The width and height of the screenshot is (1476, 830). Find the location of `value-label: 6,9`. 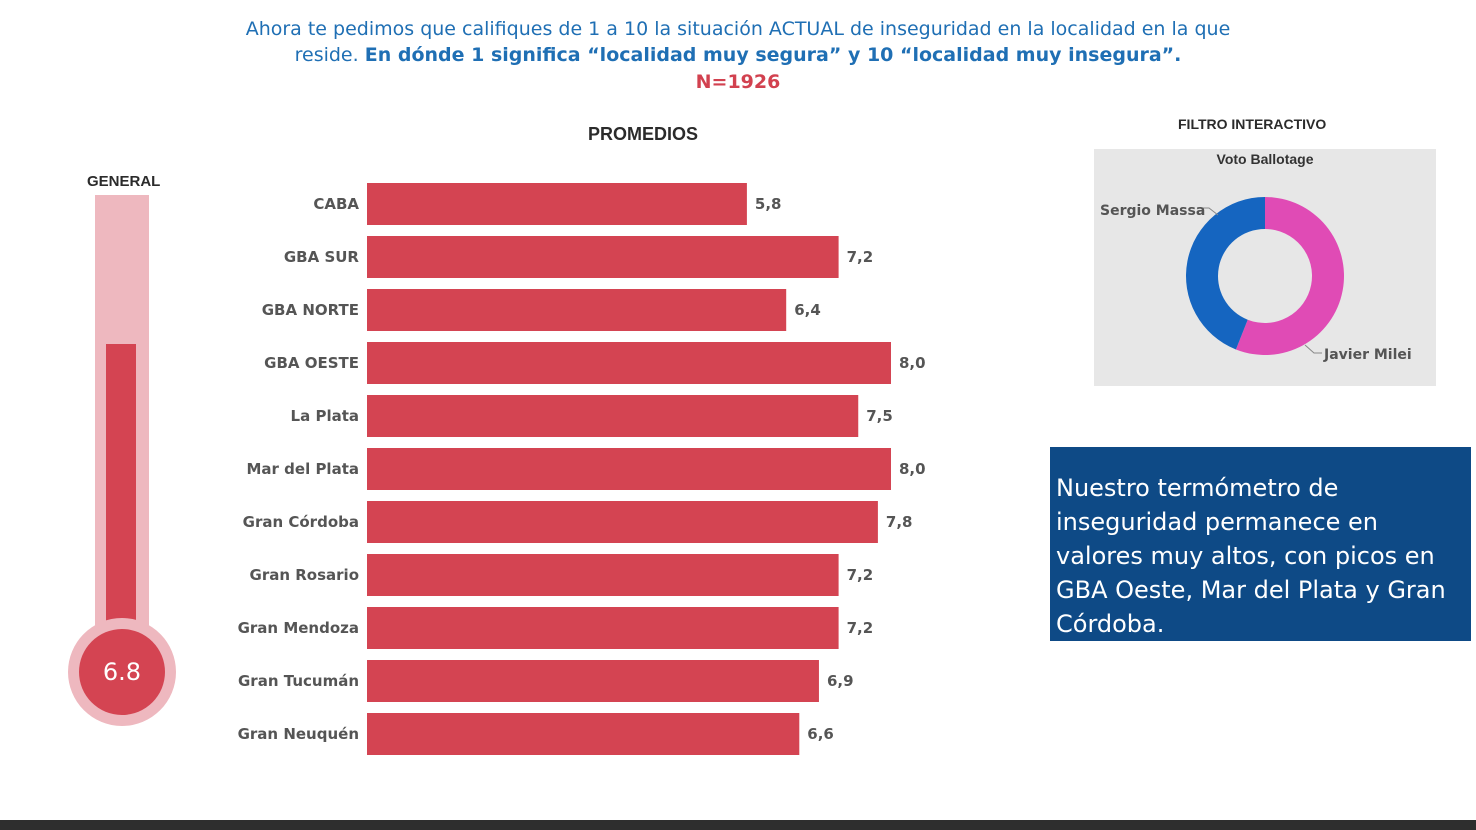

value-label: 6,9 is located at coordinates (840, 681).